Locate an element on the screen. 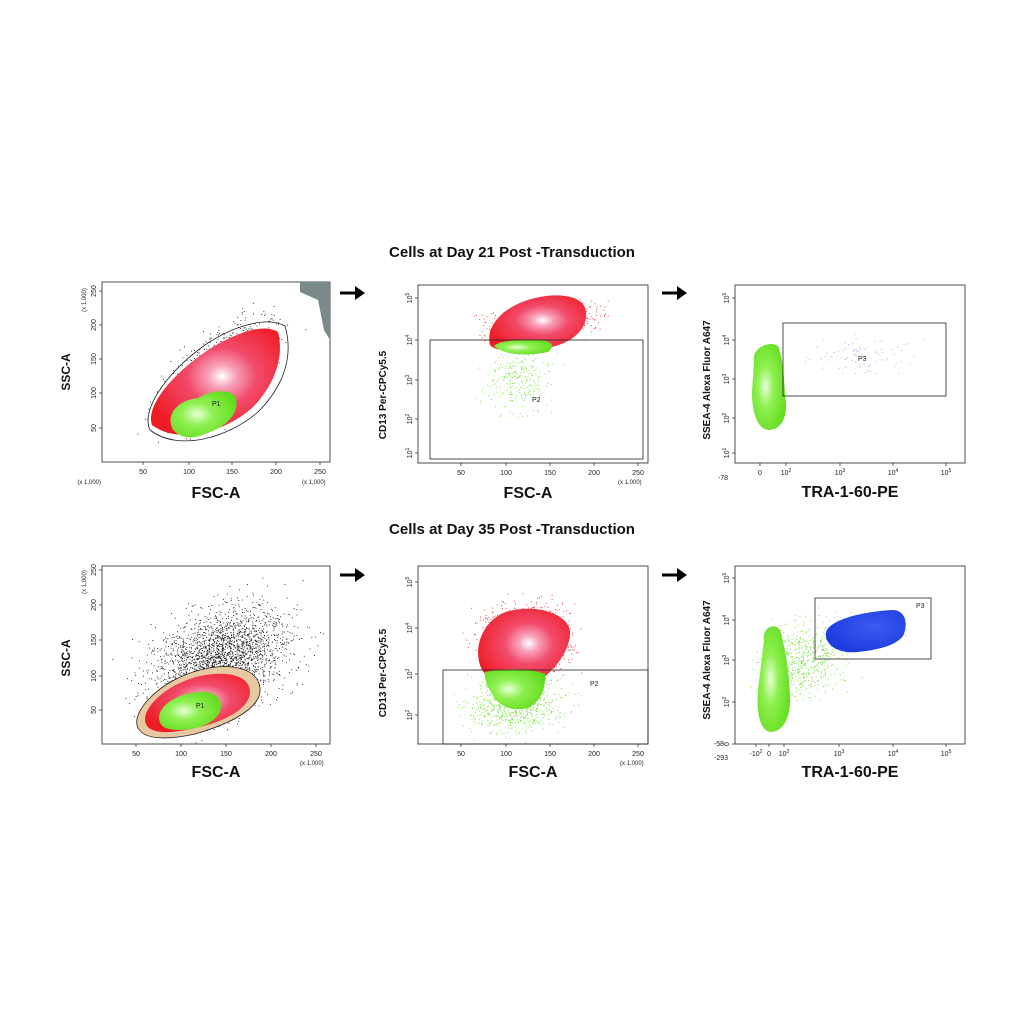 The height and width of the screenshot is (1024, 1024). y-tick-label: 103 is located at coordinates (409, 379).